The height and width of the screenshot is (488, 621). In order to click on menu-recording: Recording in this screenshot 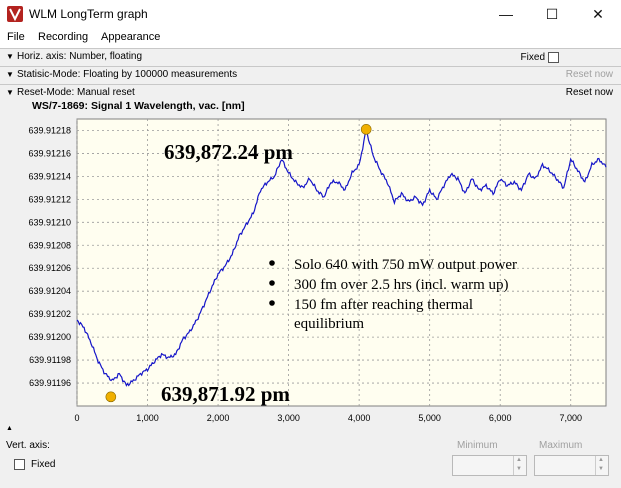, I will do `click(63, 37)`.